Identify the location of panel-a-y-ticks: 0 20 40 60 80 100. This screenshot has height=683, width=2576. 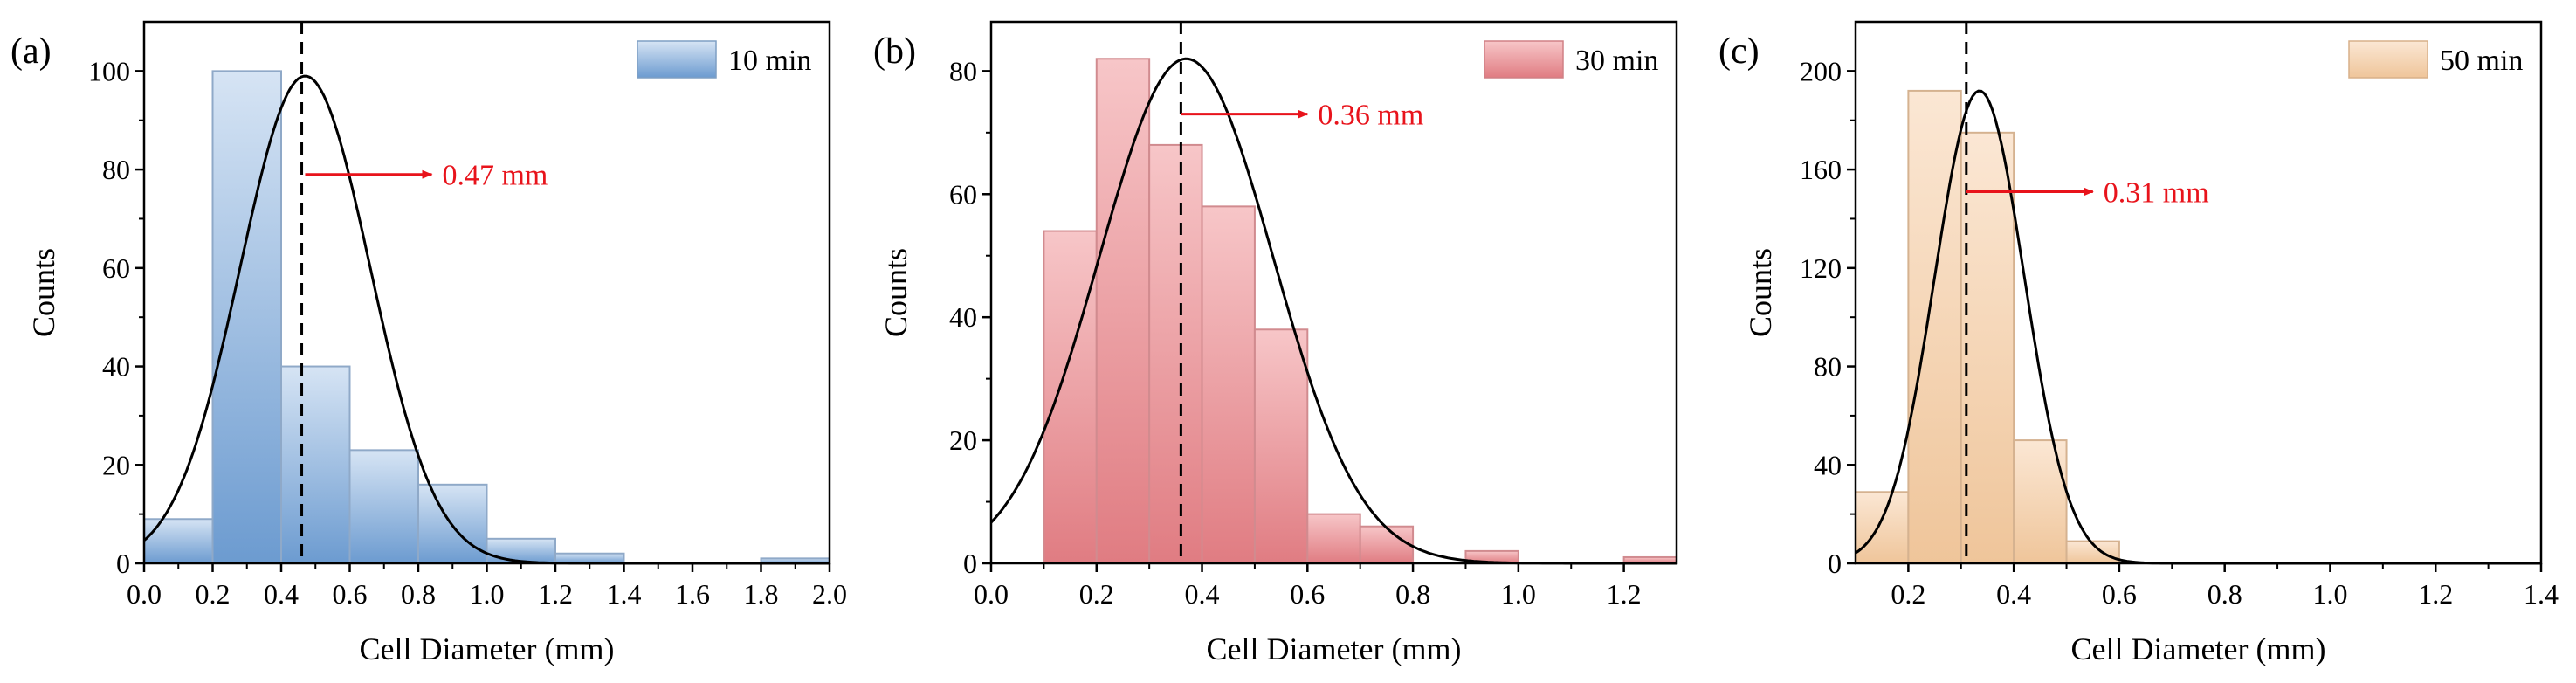
(116, 317).